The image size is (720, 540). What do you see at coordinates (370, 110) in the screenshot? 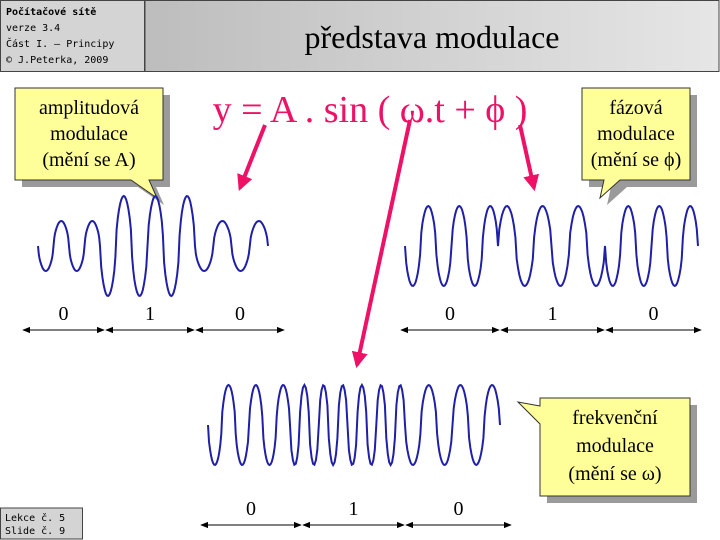
I see `formula: y = A . sin ( ω.t + ϕ )` at bounding box center [370, 110].